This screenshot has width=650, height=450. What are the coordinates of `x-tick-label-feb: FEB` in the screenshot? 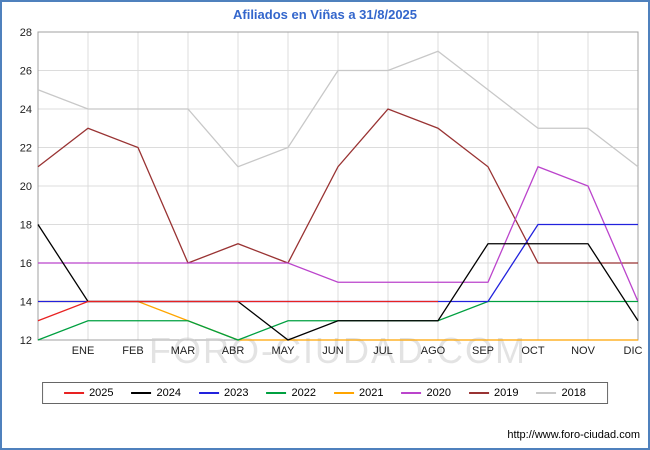 It's located at (132, 351).